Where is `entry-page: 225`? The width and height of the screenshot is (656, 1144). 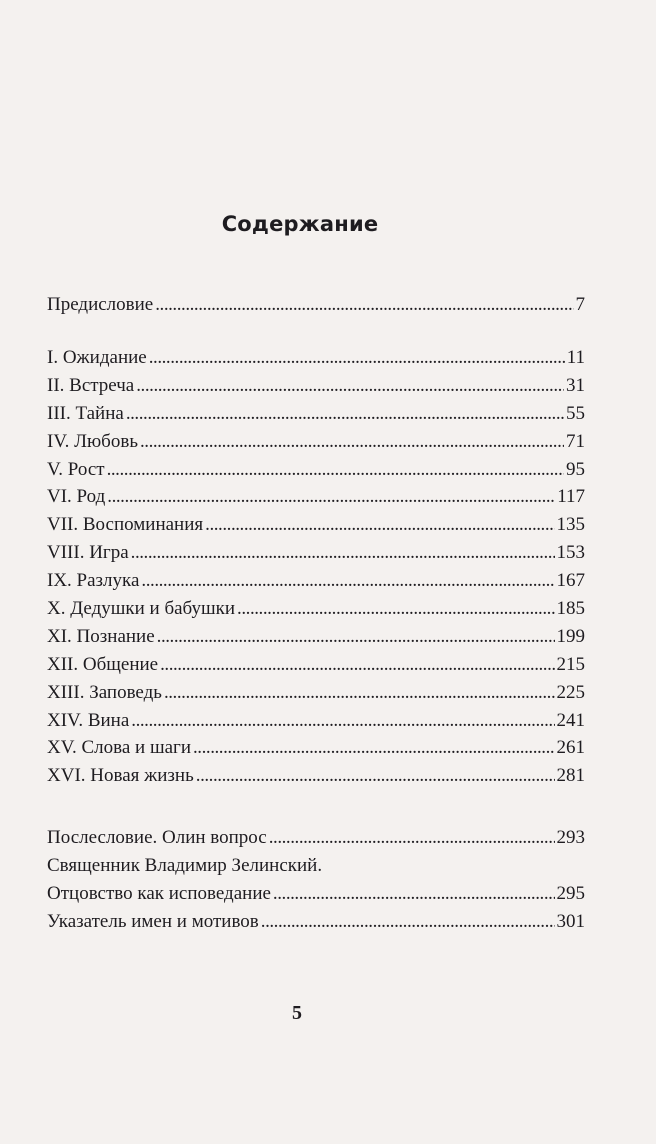
entry-page: 225 is located at coordinates (571, 692).